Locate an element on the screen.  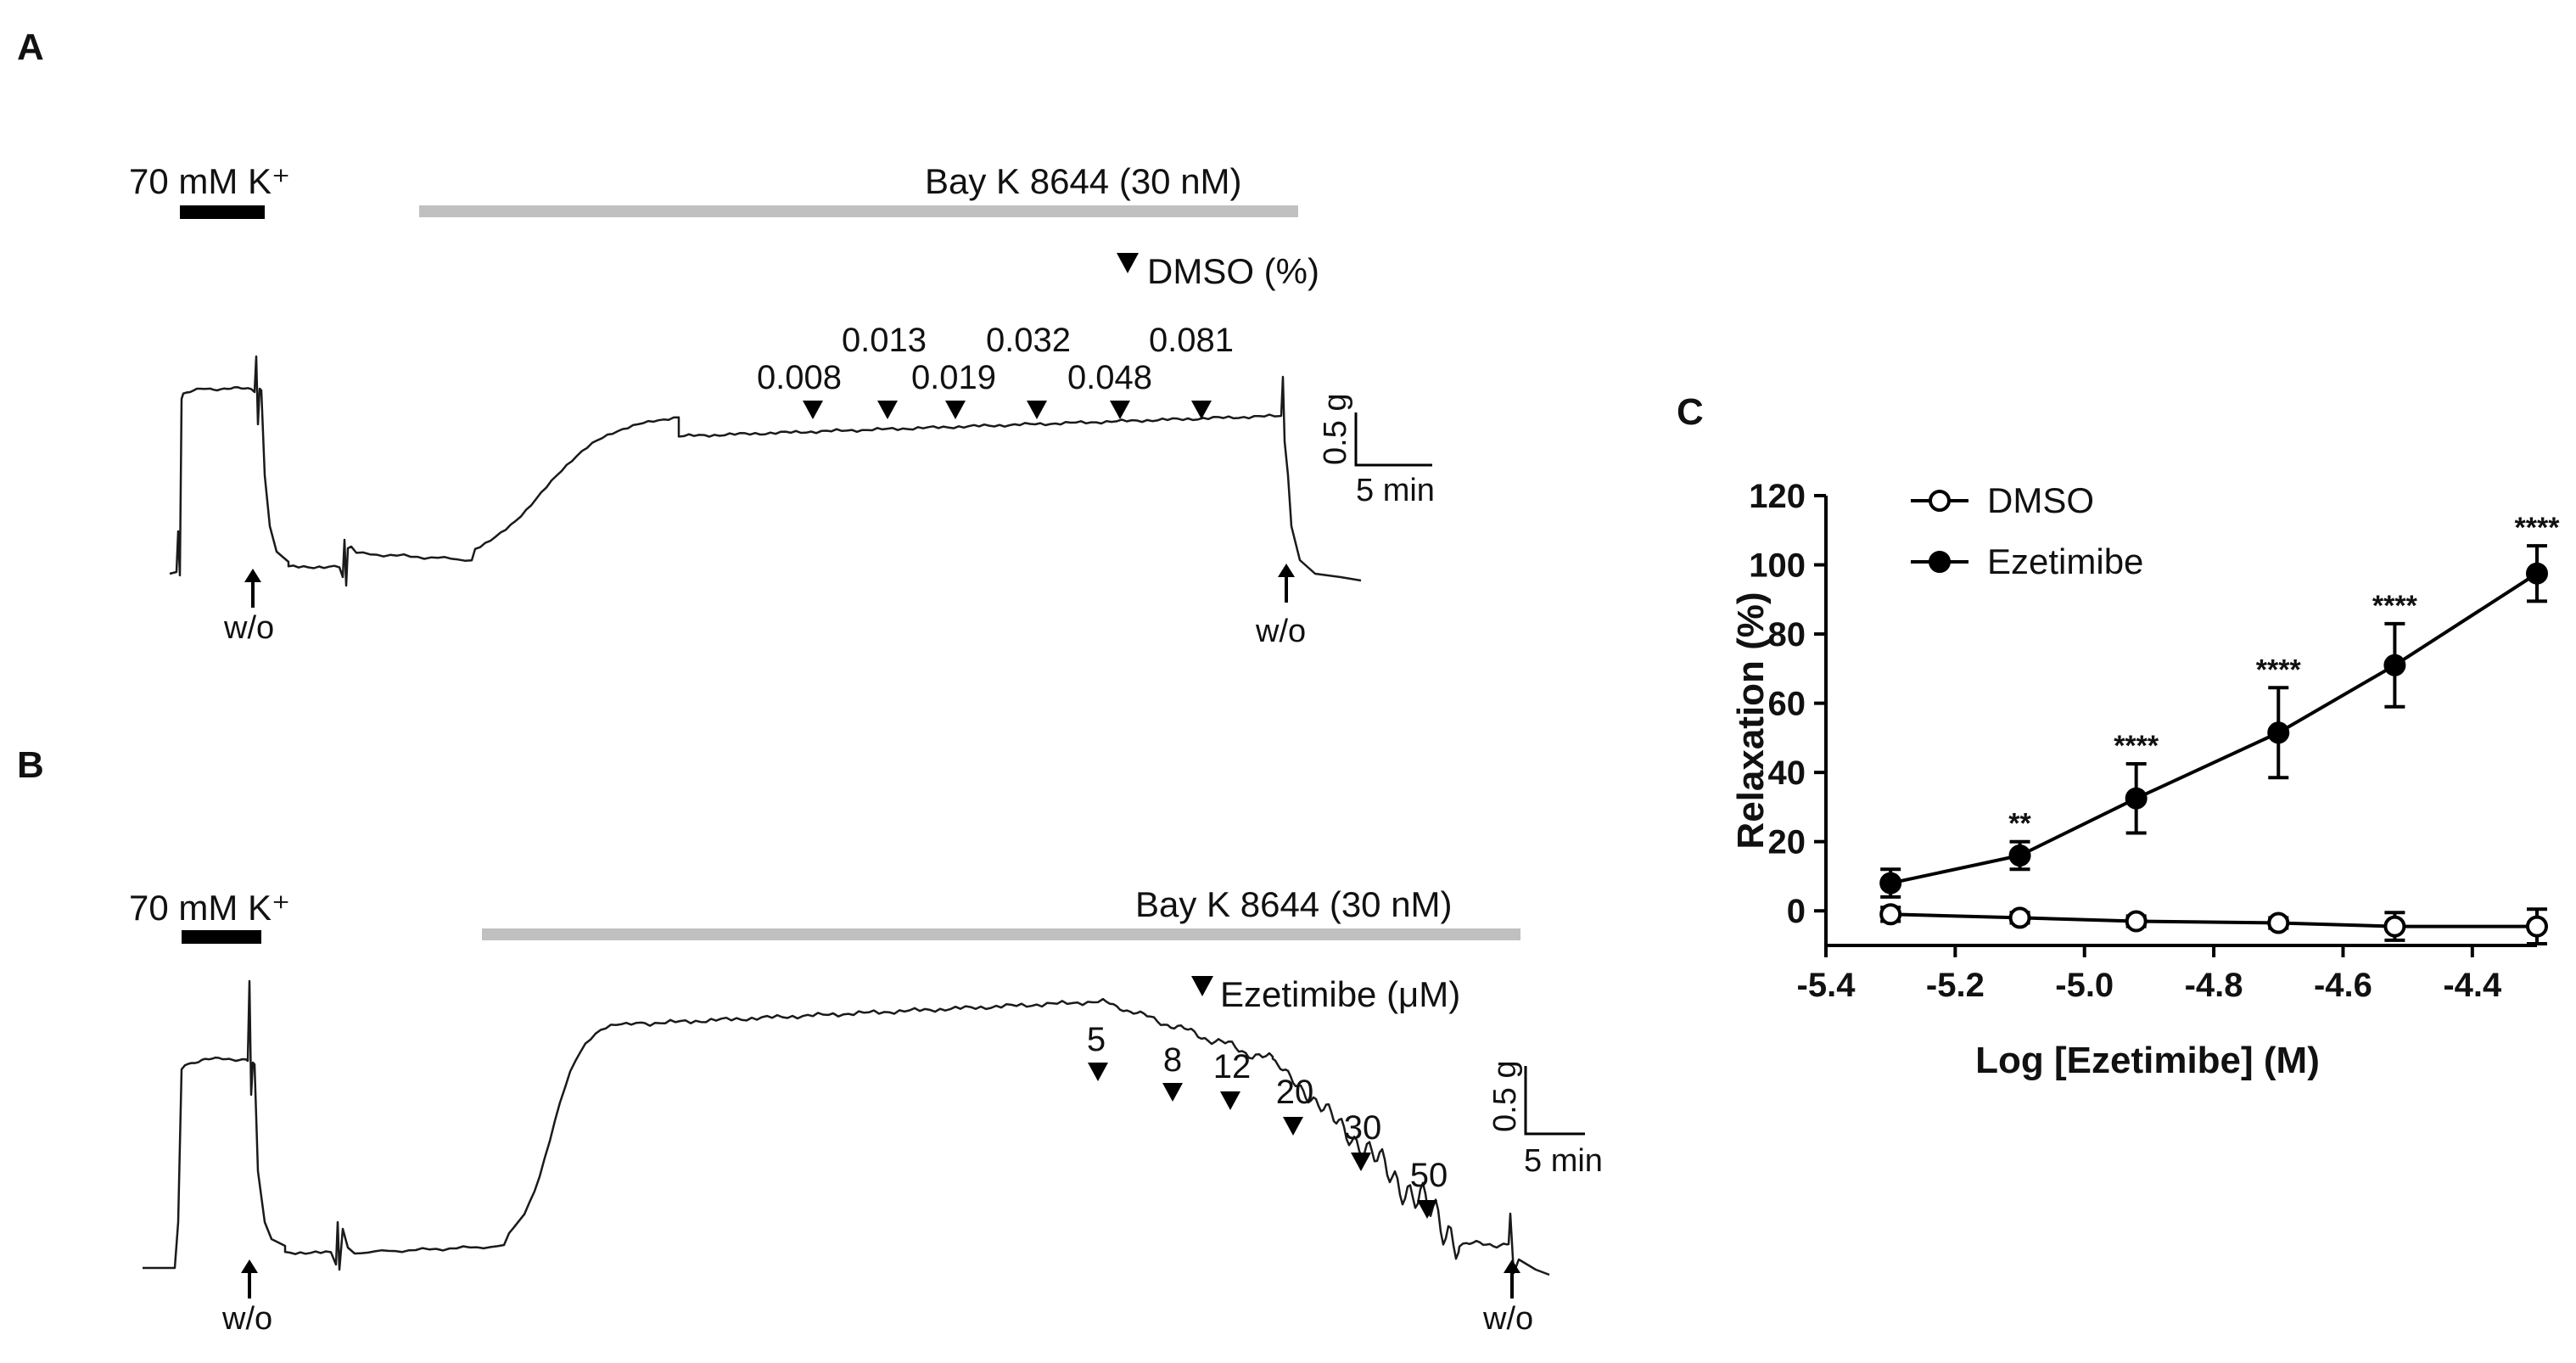
x-tick-label: -4.6 is located at coordinates (2343, 985).